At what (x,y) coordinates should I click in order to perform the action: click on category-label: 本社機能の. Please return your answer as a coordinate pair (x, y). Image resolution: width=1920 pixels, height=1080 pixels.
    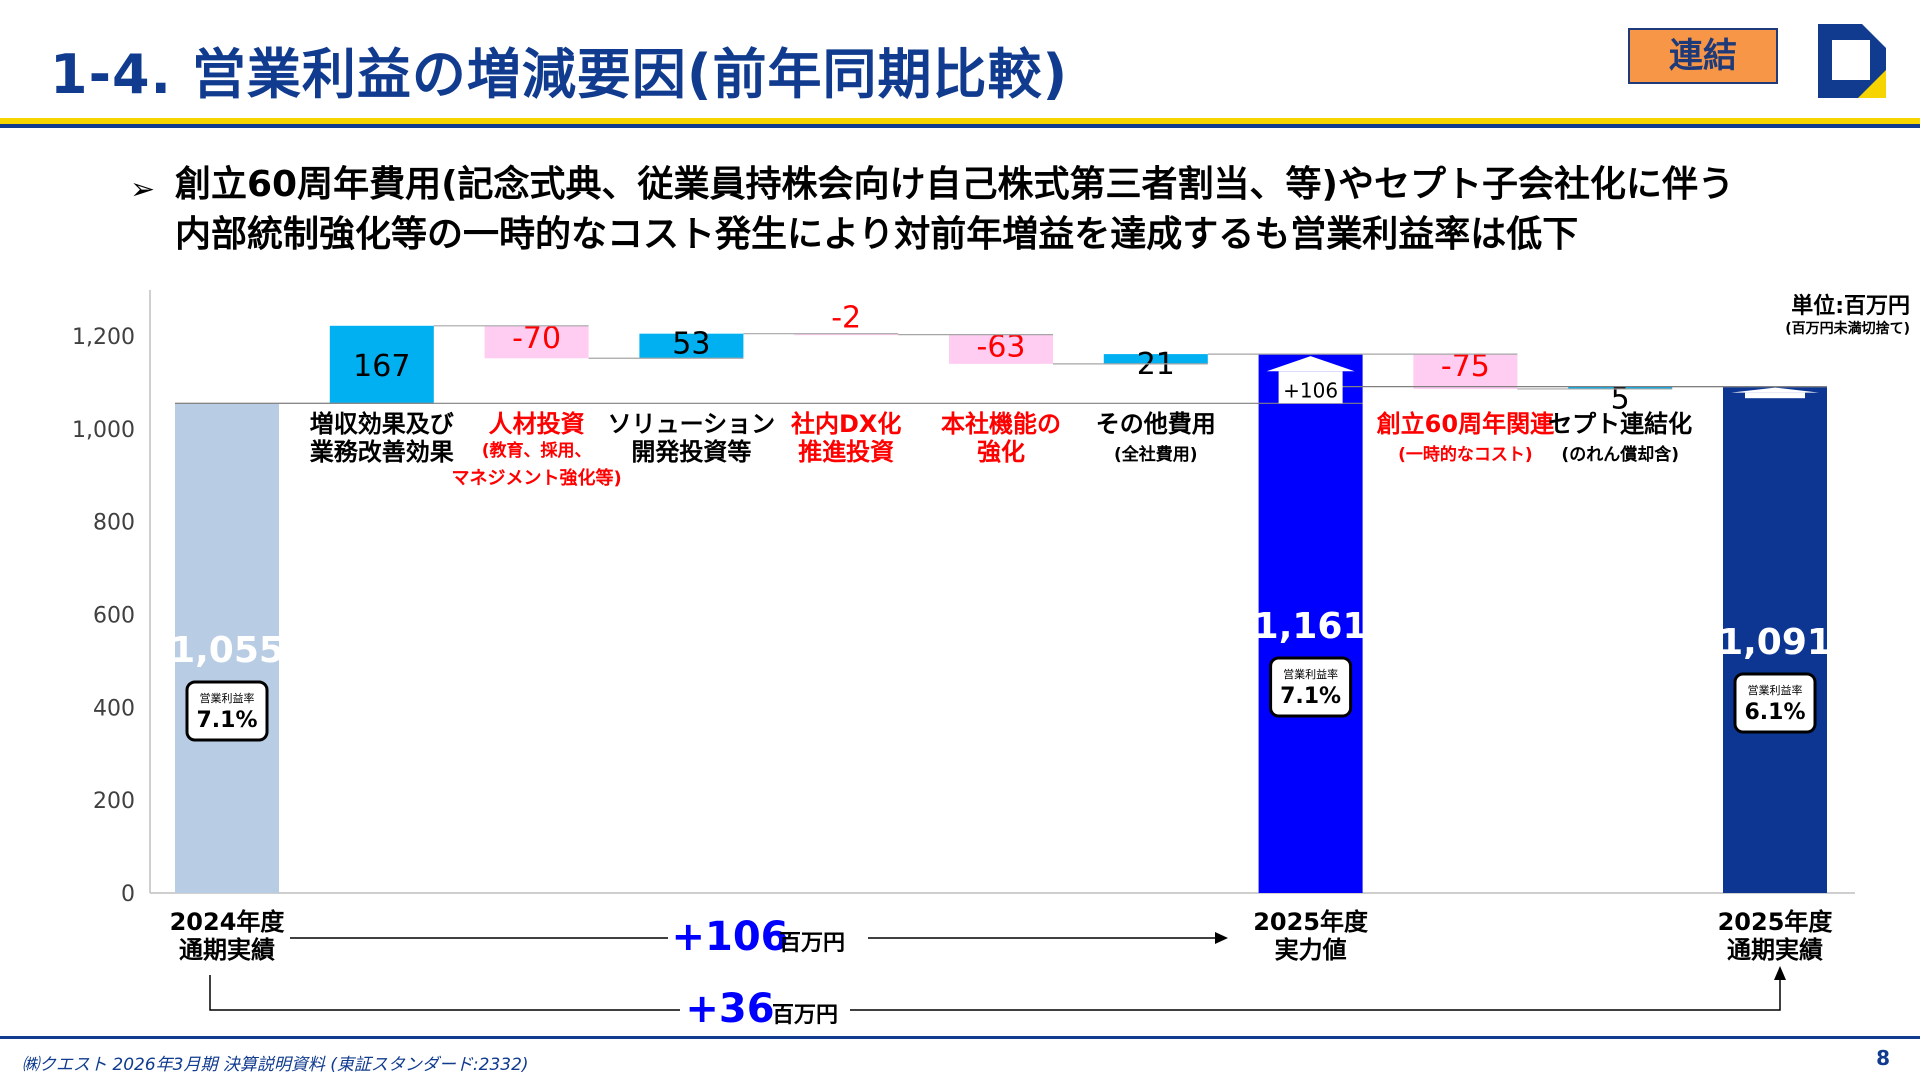
    Looking at the image, I should click on (1001, 424).